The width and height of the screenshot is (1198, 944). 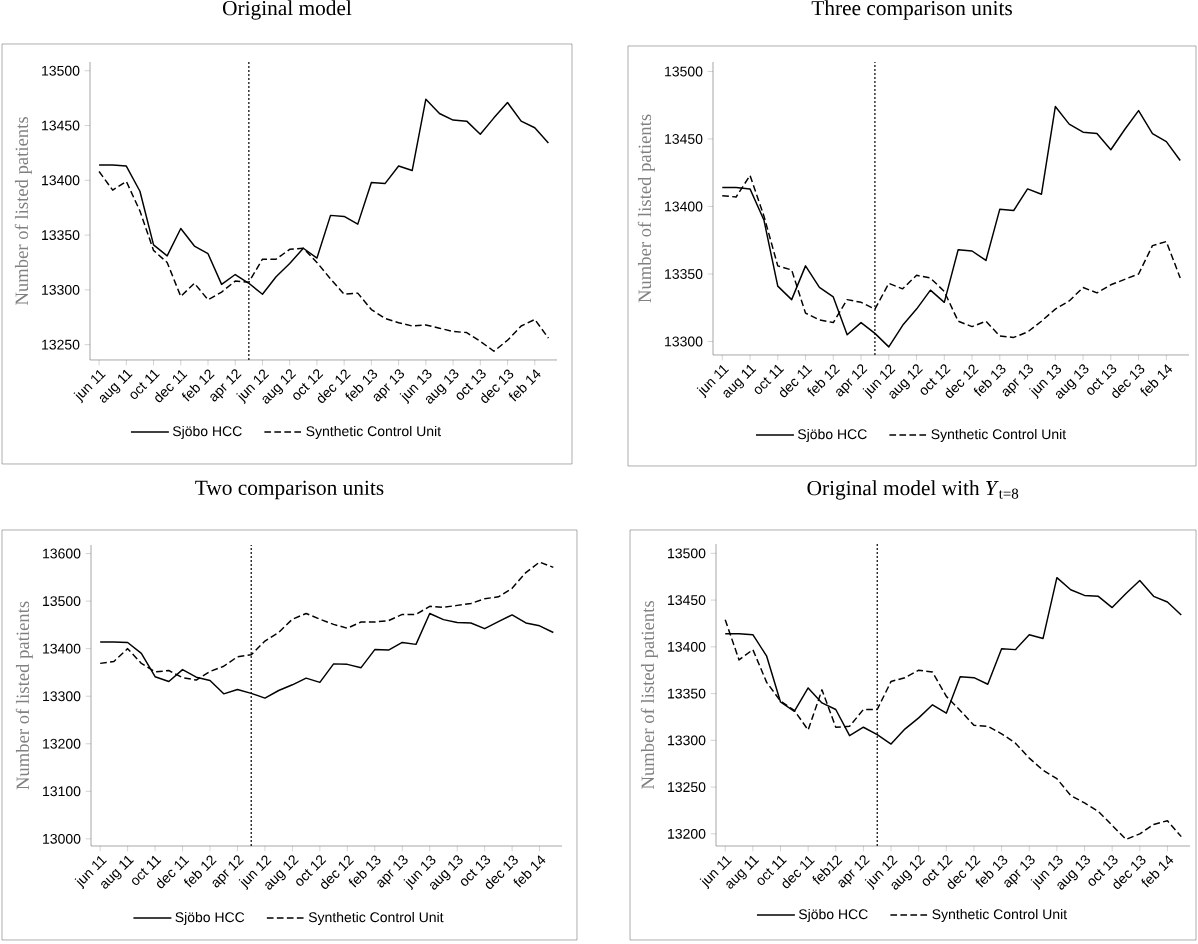 What do you see at coordinates (911, 10) in the screenshot?
I see `chart-title: Three comparison units` at bounding box center [911, 10].